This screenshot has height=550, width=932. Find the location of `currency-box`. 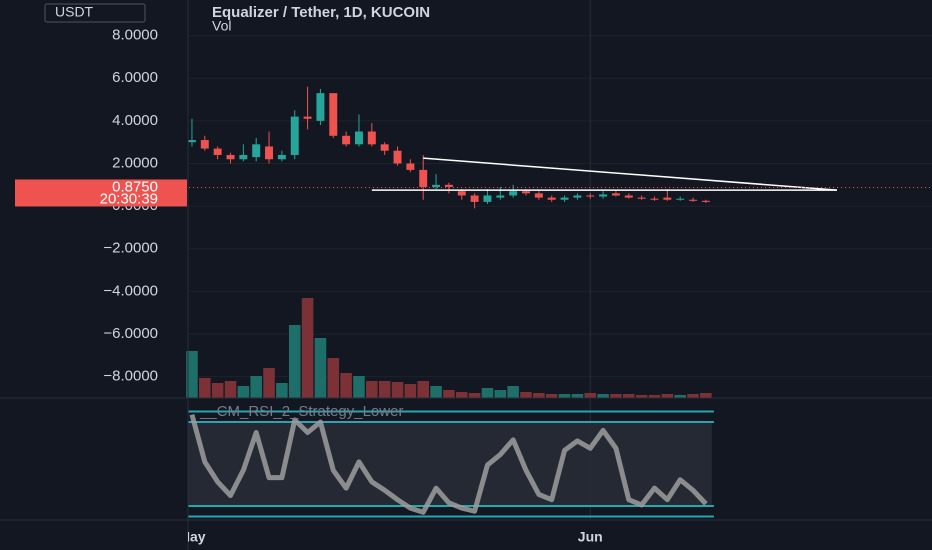

currency-box is located at coordinates (95, 13).